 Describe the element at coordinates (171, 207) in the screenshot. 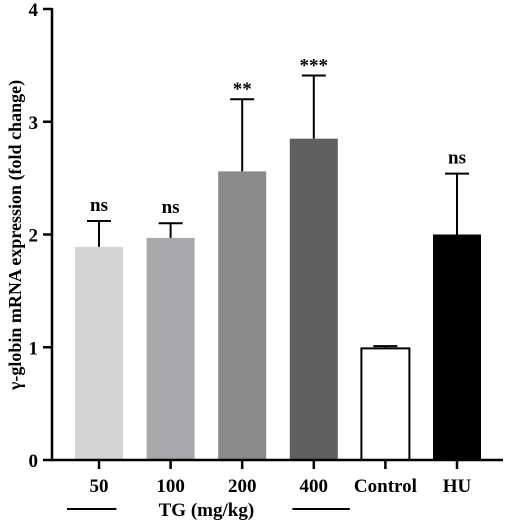

I see `significance-100: ns` at that location.